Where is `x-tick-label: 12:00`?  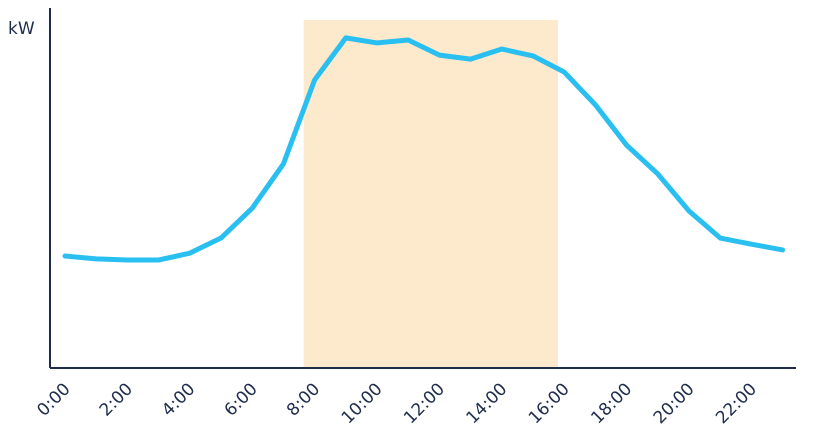 x-tick-label: 12:00 is located at coordinates (424, 403).